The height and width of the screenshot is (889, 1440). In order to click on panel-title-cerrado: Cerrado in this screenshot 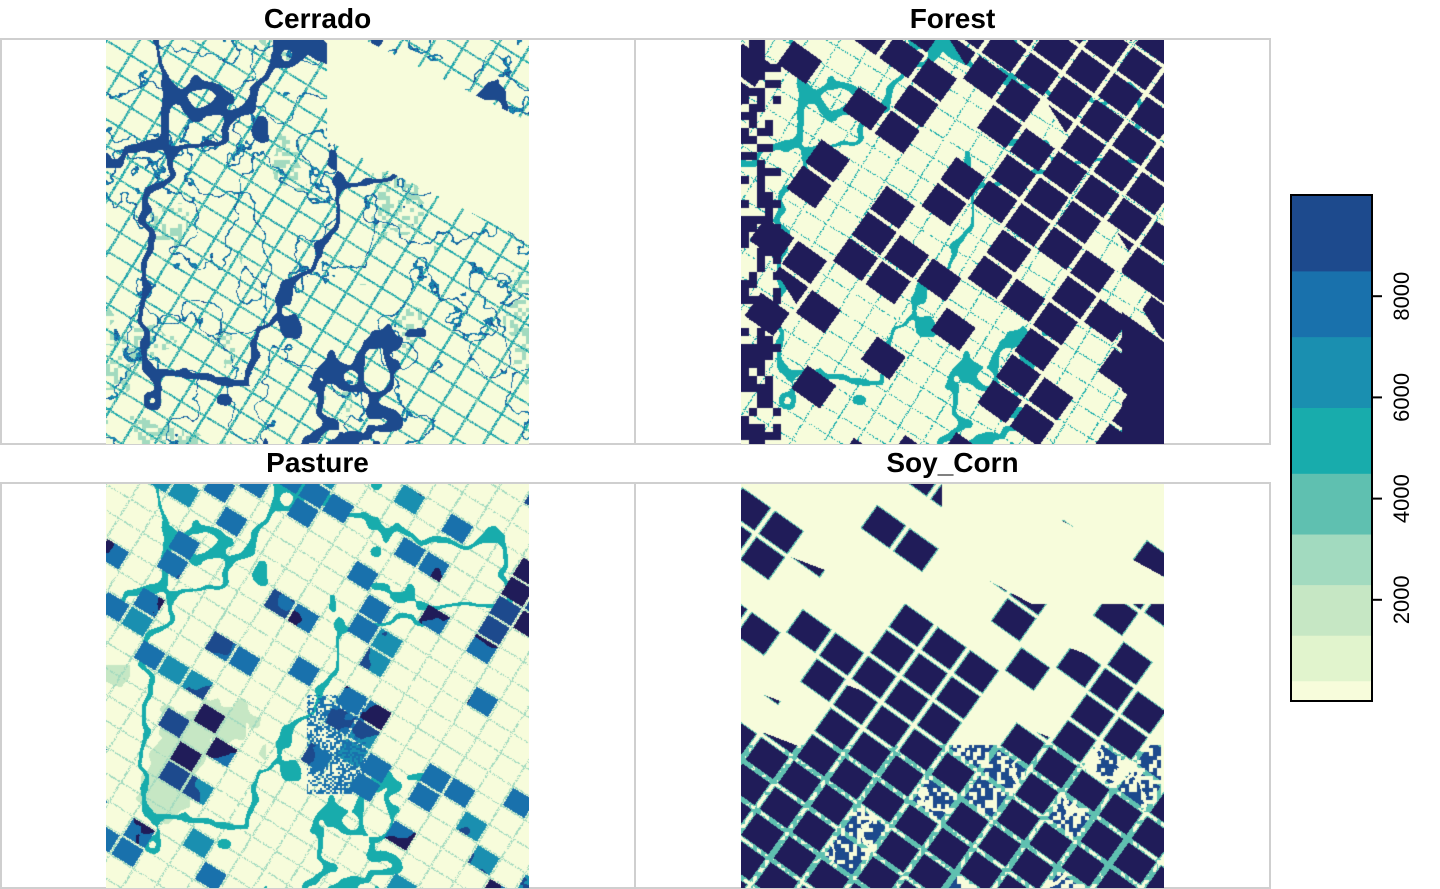, I will do `click(317, 18)`.